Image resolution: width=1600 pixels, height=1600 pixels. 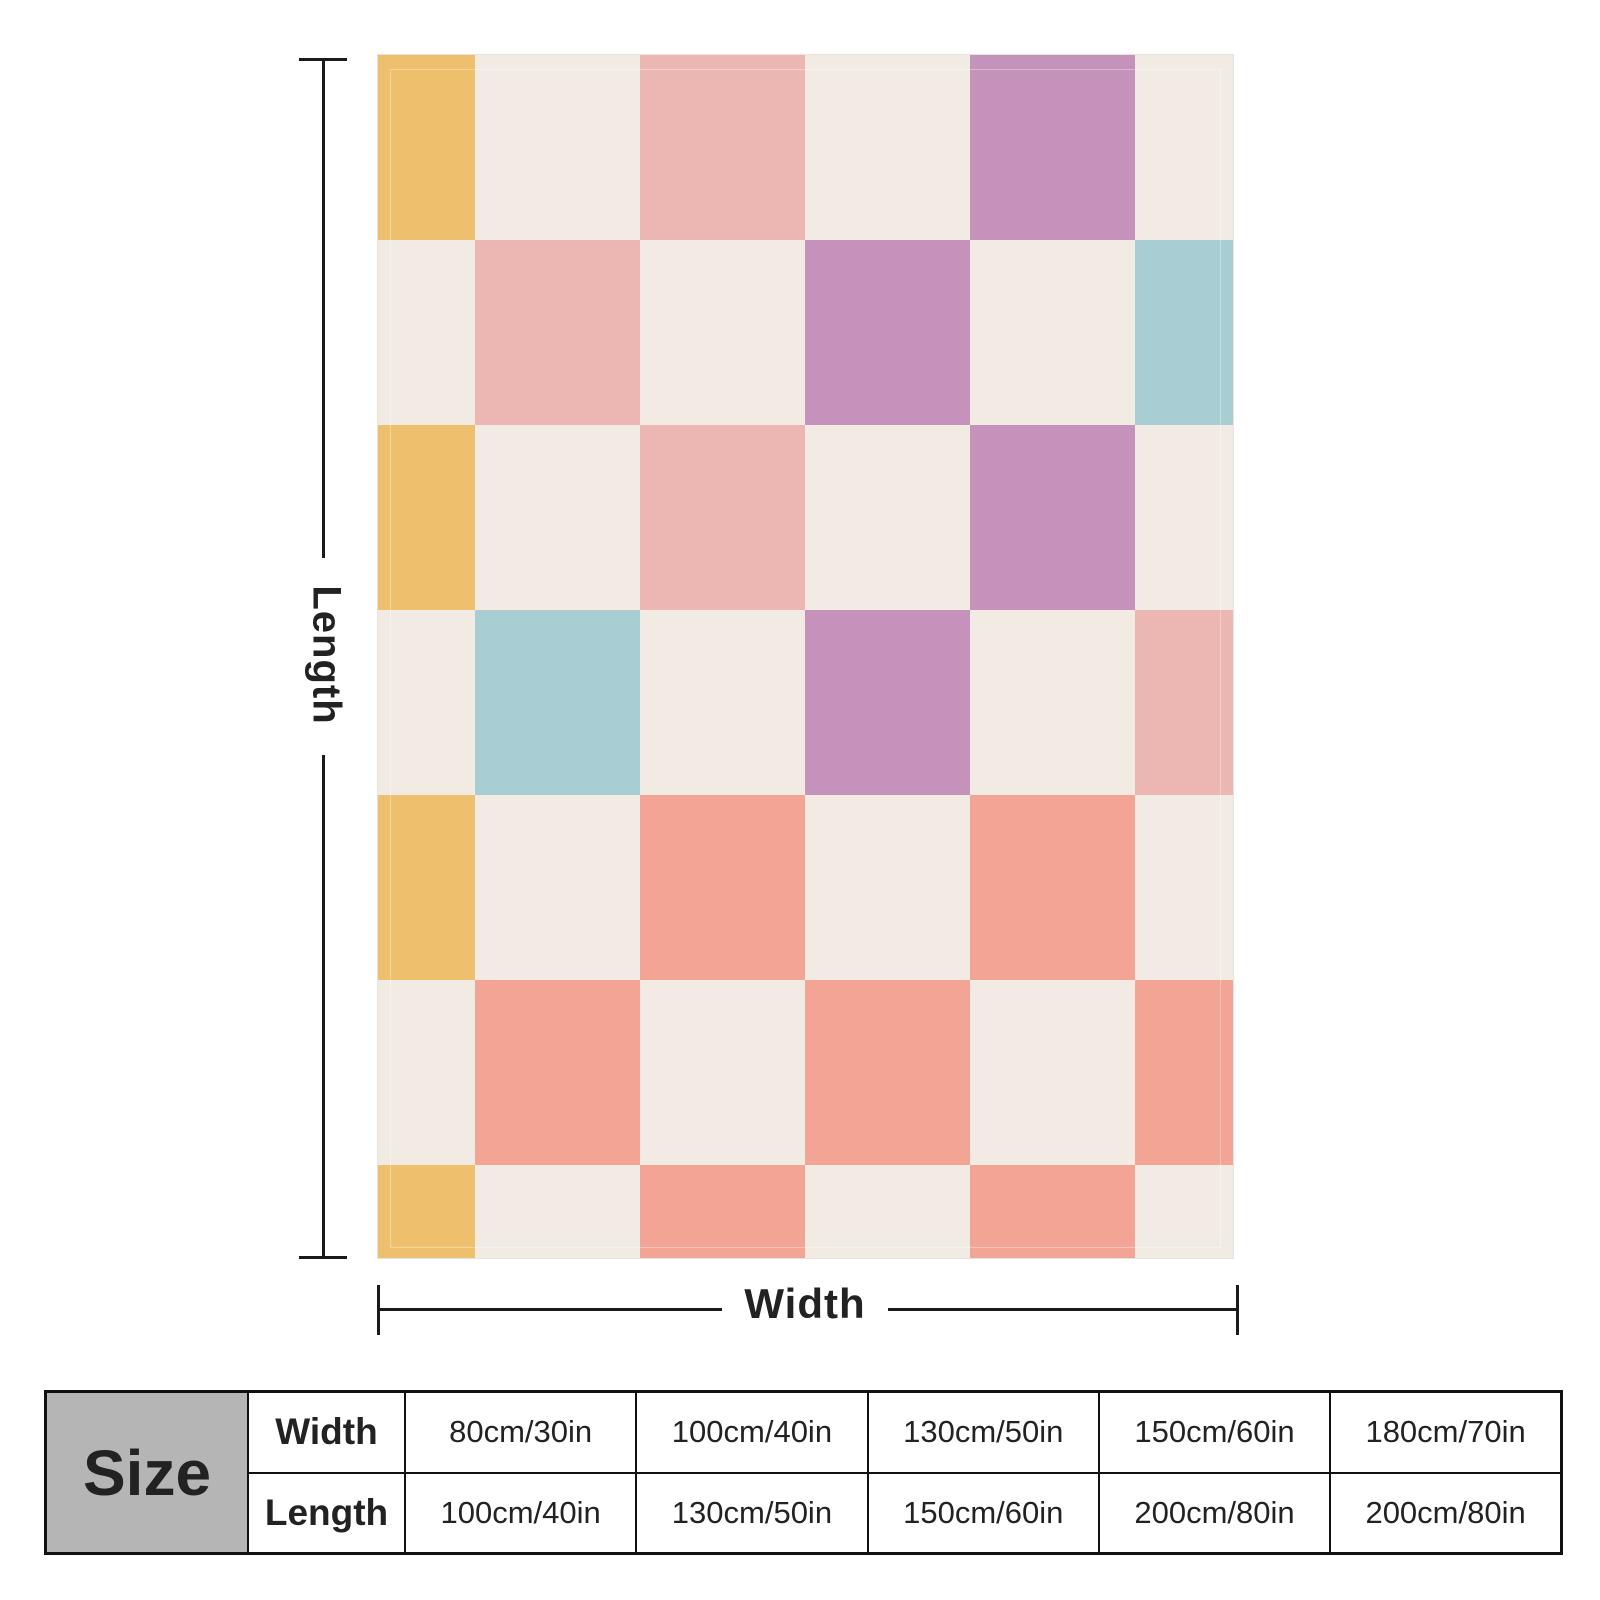 What do you see at coordinates (520, 1432) in the screenshot?
I see `width-value-1: 80cm/30in` at bounding box center [520, 1432].